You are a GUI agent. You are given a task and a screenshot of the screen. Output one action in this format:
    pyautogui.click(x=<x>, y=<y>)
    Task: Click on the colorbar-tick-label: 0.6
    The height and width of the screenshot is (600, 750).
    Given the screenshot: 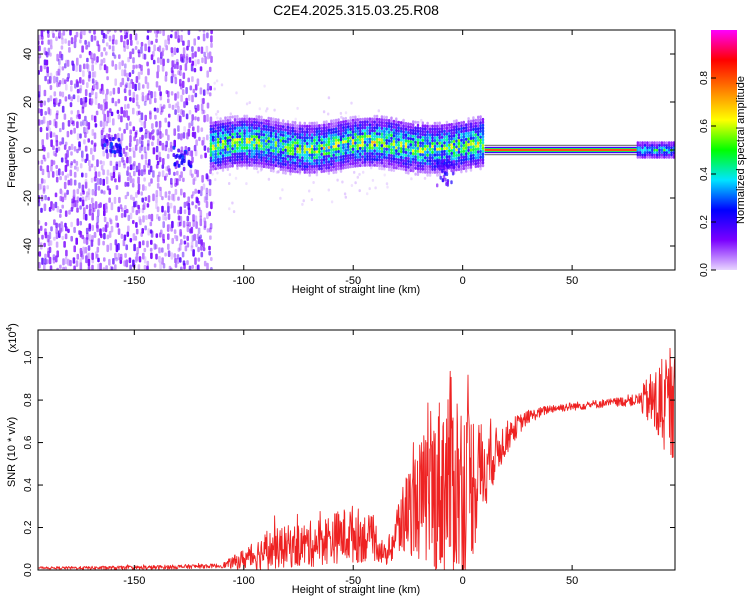 What is the action you would take?
    pyautogui.click(x=704, y=126)
    